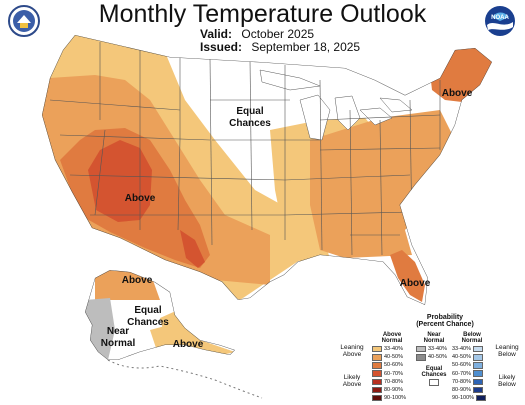 Image resolution: width=525 pixels, height=405 pixels. I want to click on likely-below-line2: Below, so click(507, 384).